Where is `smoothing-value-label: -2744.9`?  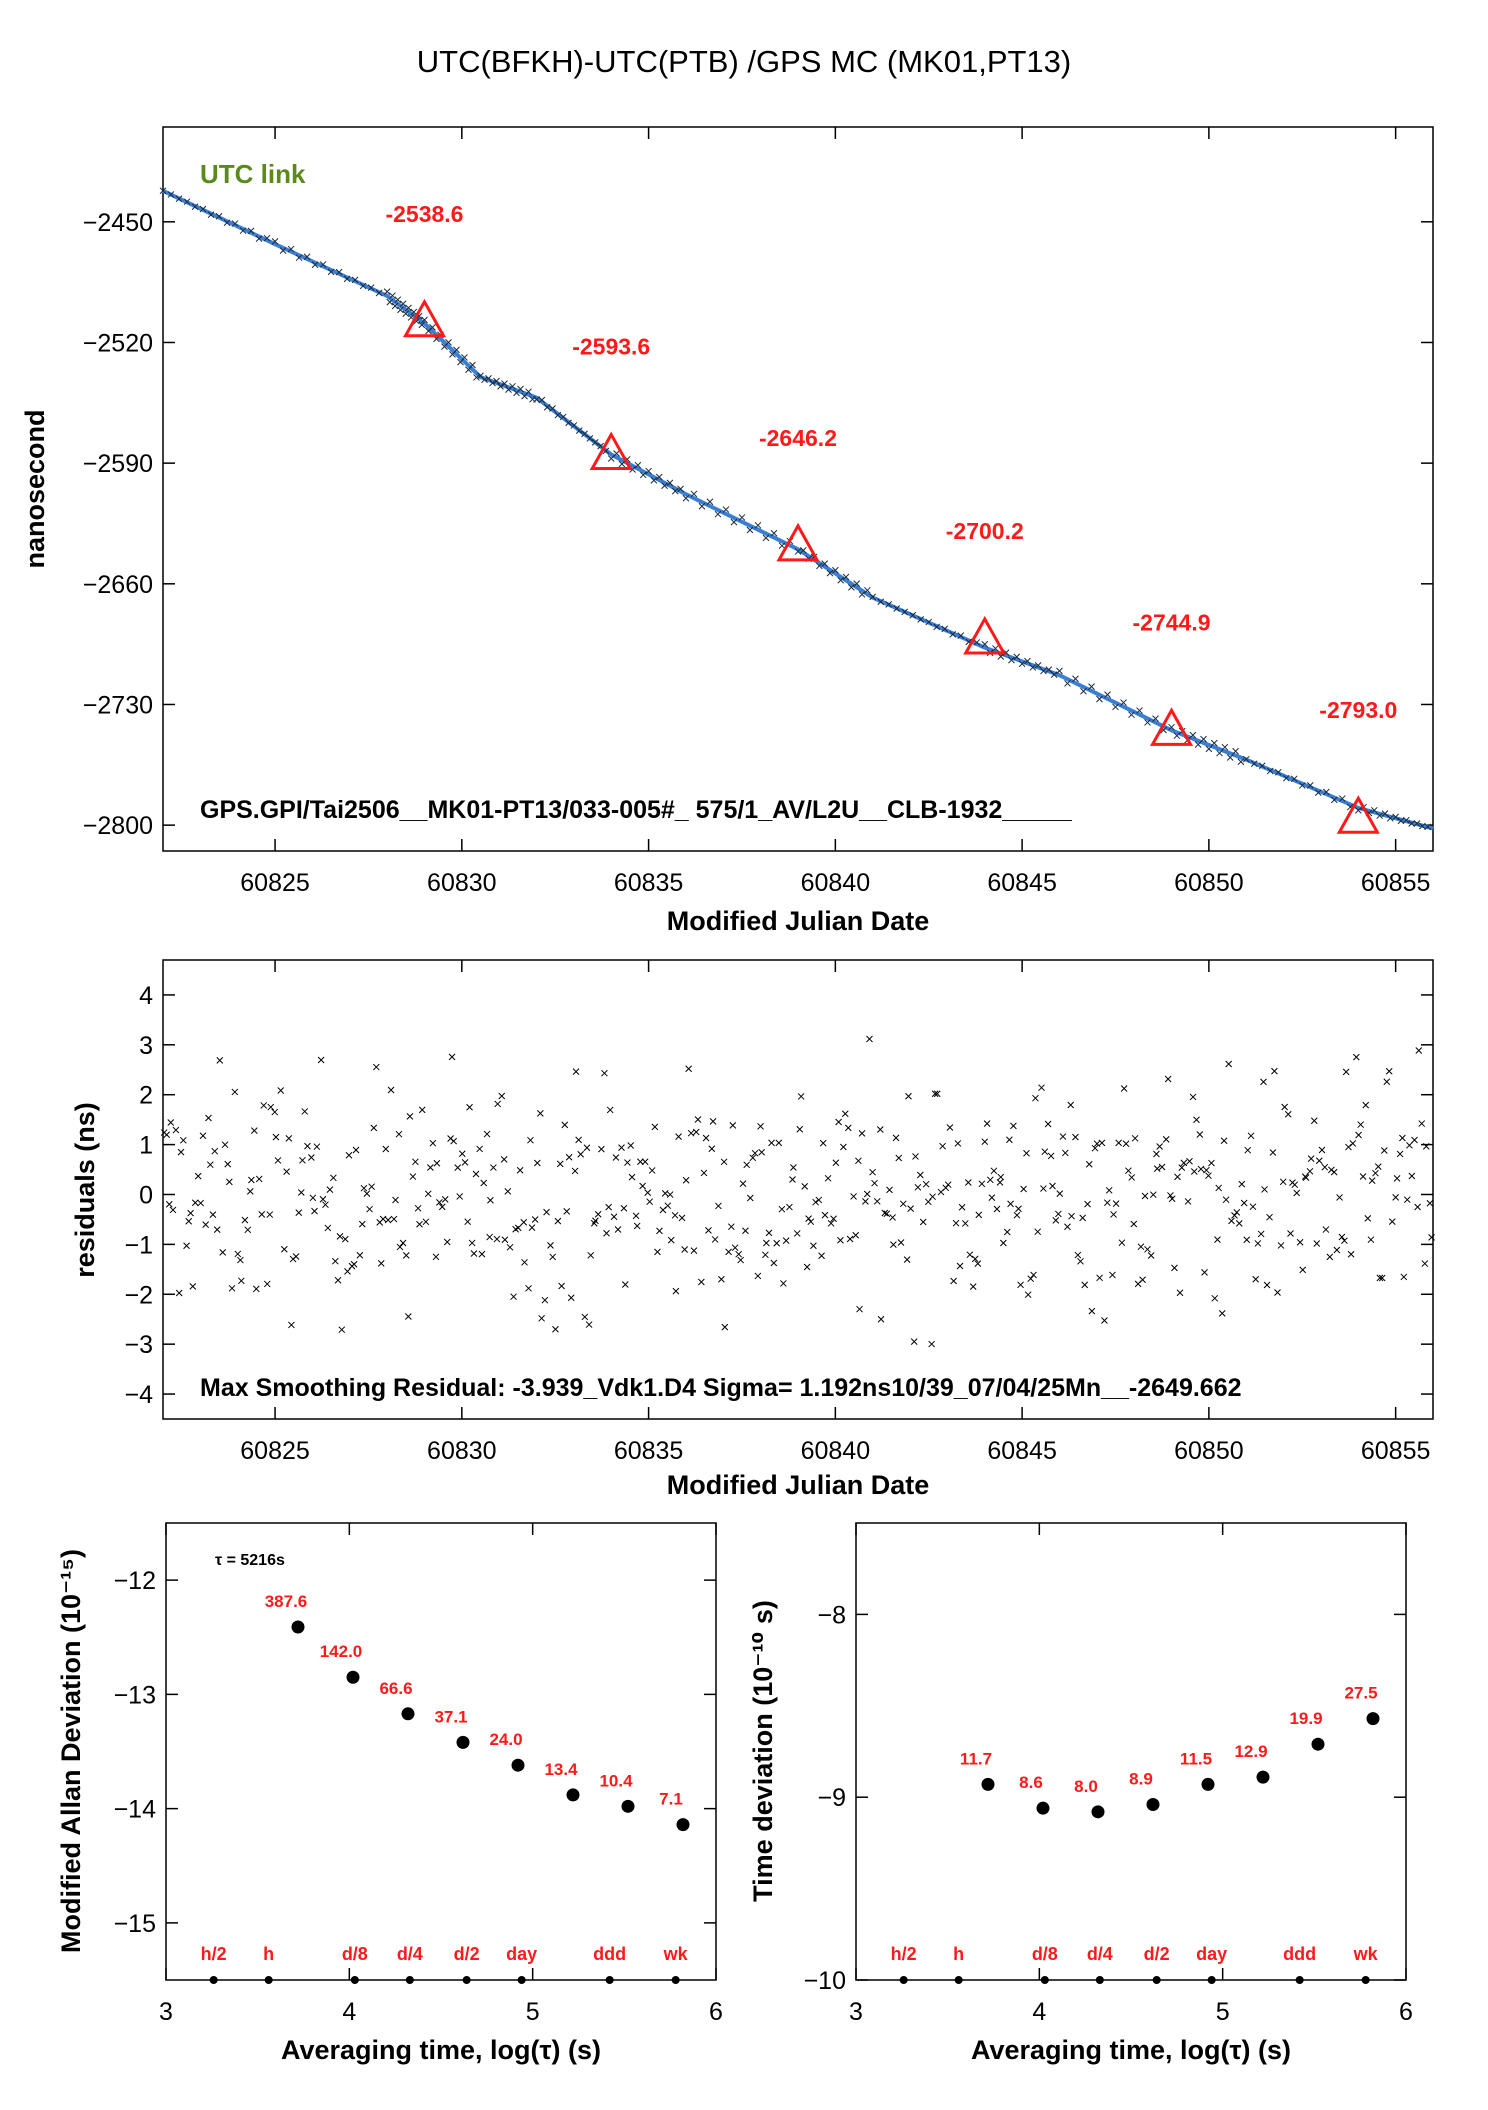 smoothing-value-label: -2744.9 is located at coordinates (1172, 622).